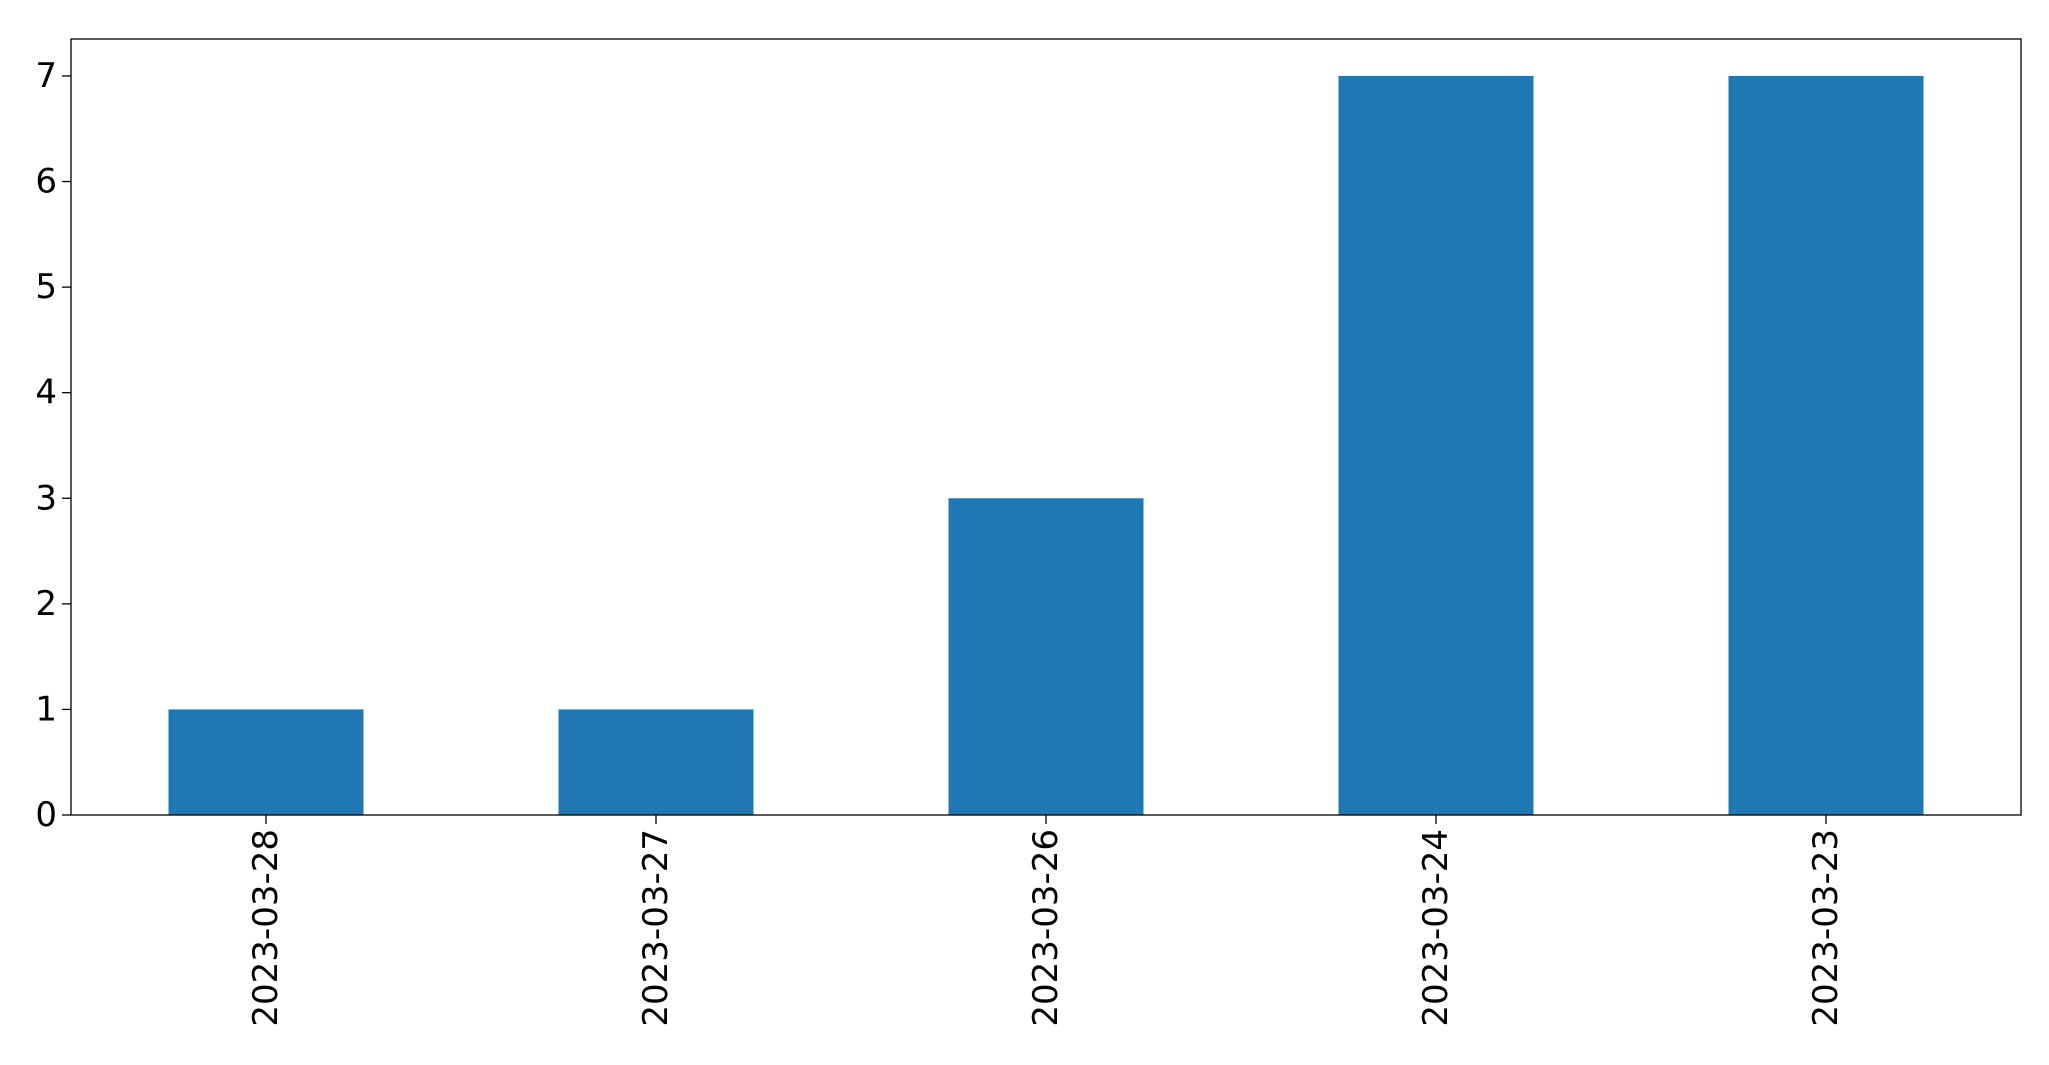  Describe the element at coordinates (46, 815) in the screenshot. I see `y-tick-label: 0` at that location.